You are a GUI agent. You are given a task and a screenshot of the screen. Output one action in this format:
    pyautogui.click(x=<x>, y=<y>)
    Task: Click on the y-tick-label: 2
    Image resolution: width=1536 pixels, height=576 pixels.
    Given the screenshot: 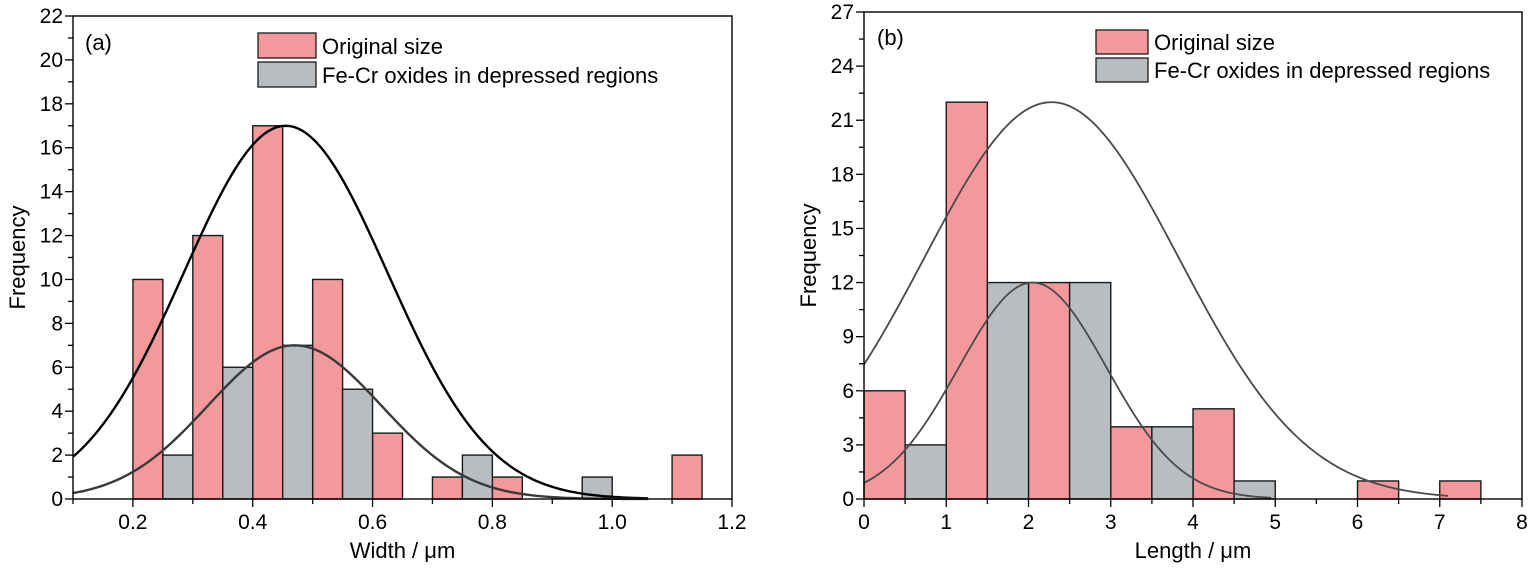 What is the action you would take?
    pyautogui.click(x=57, y=455)
    